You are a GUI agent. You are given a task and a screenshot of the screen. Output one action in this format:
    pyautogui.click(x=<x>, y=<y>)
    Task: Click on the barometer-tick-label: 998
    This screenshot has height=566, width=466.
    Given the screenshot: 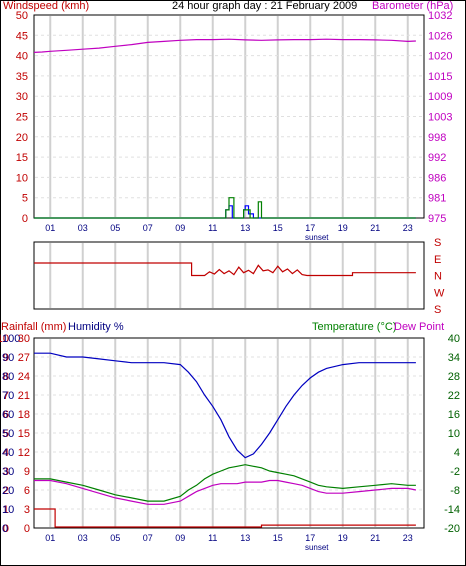 What is the action you would take?
    pyautogui.click(x=437, y=138)
    